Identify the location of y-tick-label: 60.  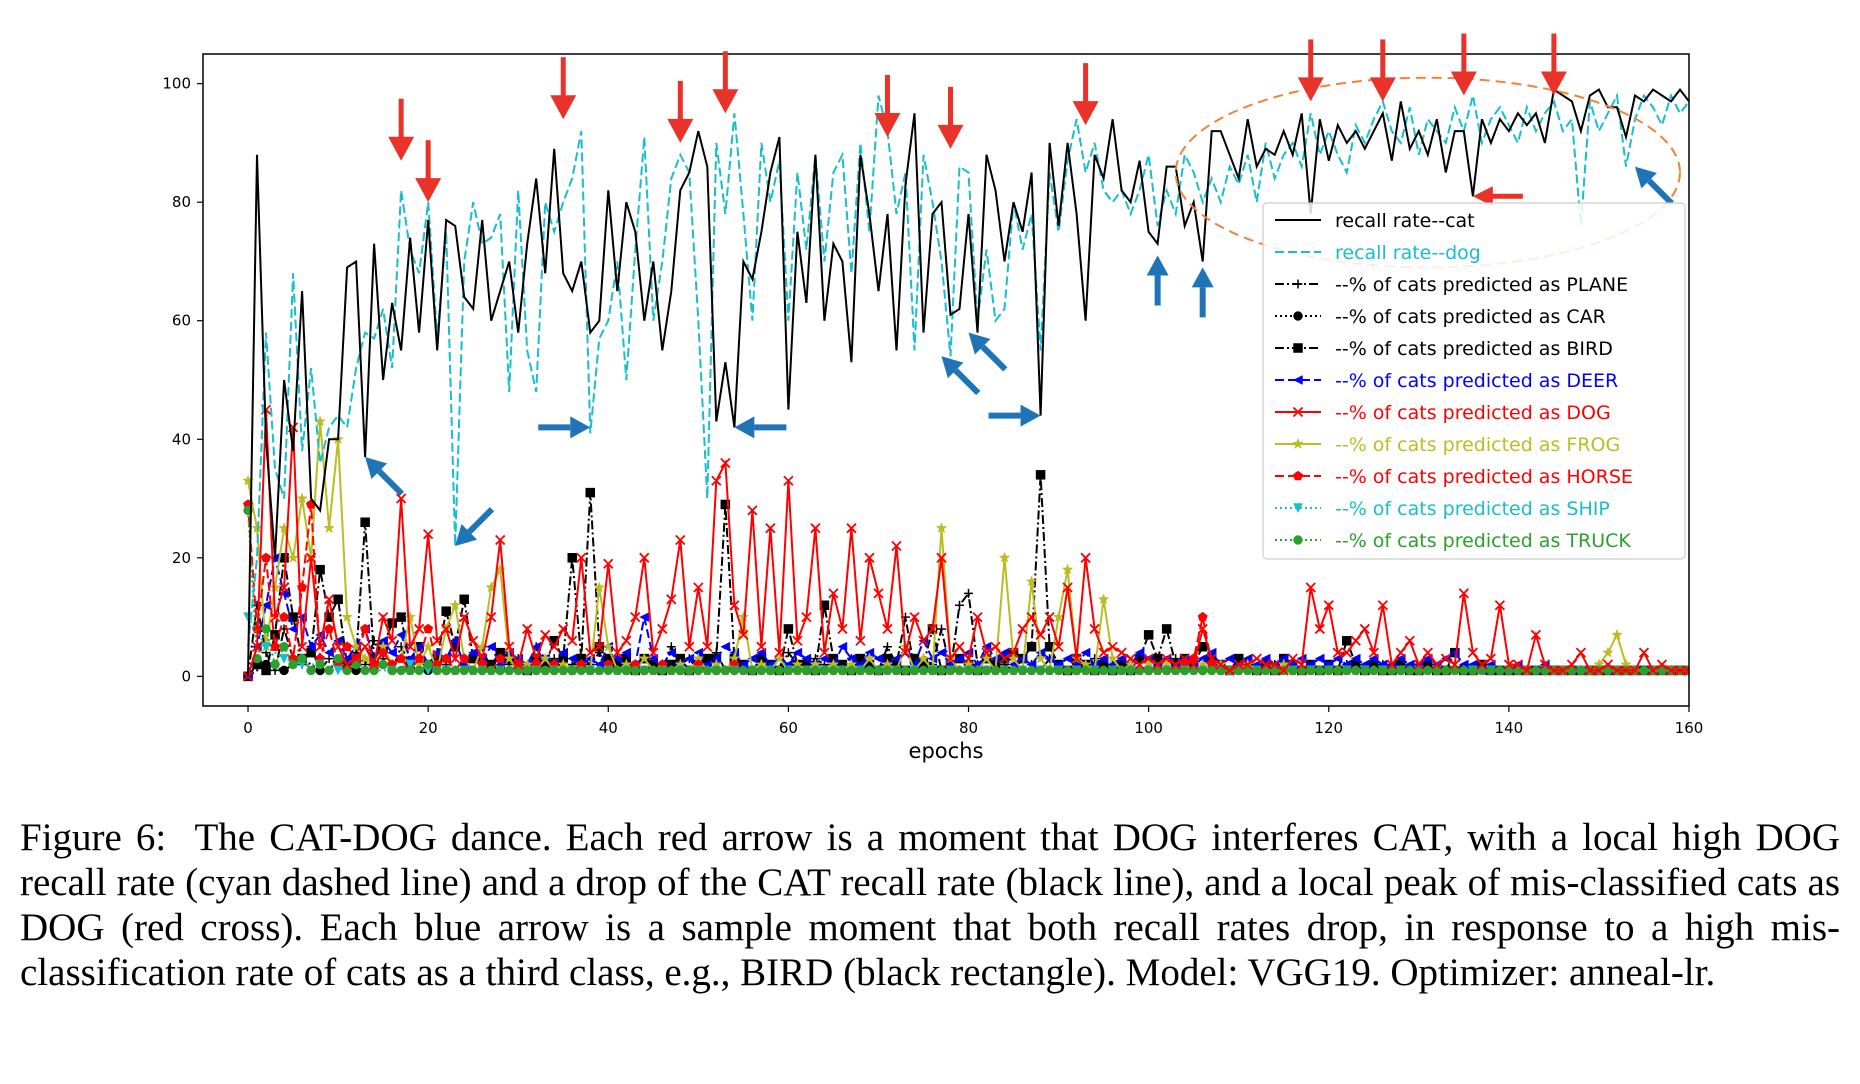
(181, 321).